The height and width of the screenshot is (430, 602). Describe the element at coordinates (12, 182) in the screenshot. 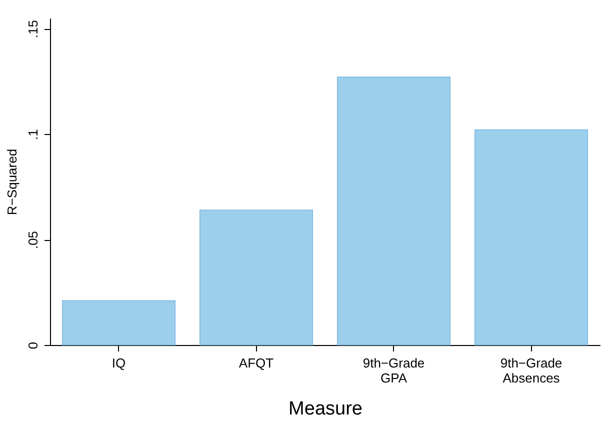

I see `y-axis-title: R−Squared` at that location.